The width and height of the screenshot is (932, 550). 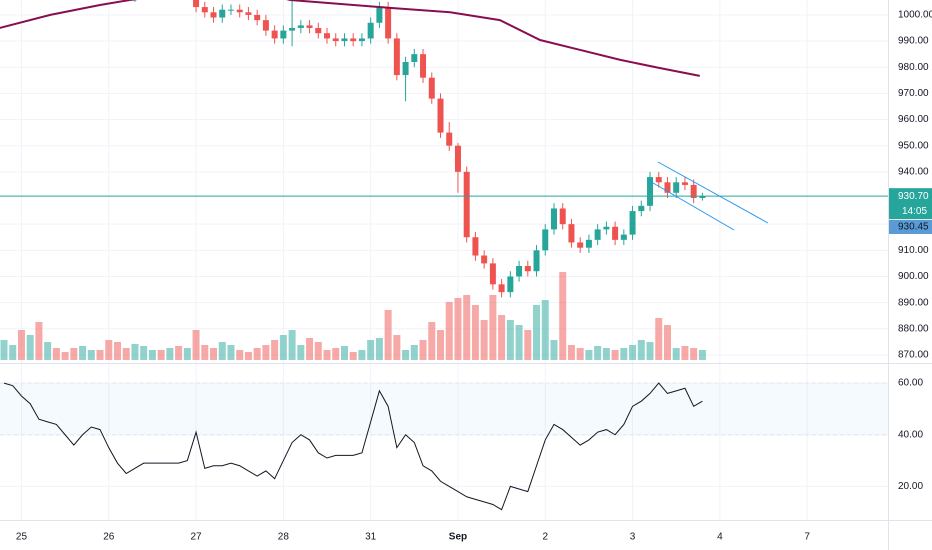 I want to click on y-tick-label: 970.00, so click(x=913, y=93).